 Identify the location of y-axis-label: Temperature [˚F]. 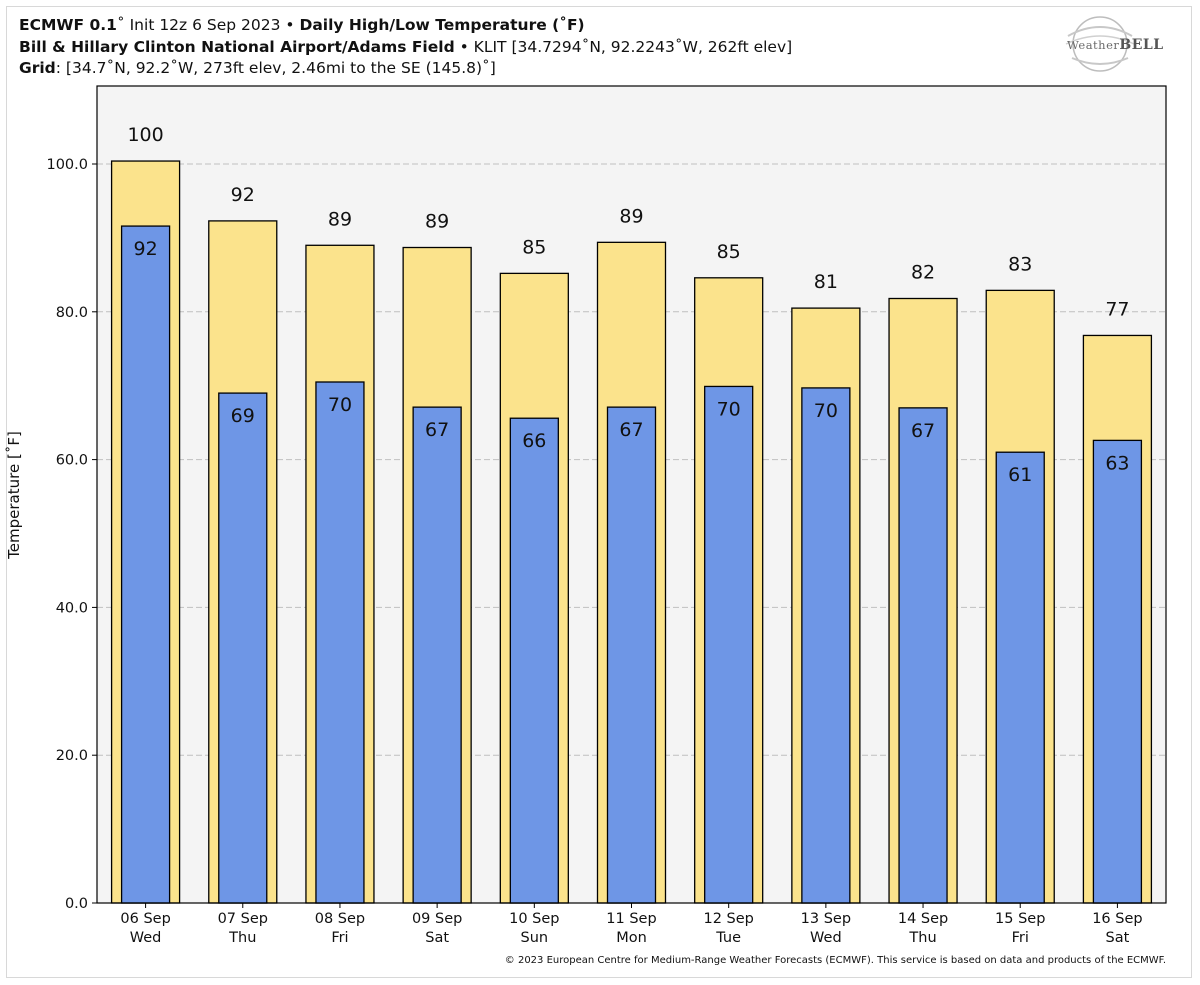
(14, 495).